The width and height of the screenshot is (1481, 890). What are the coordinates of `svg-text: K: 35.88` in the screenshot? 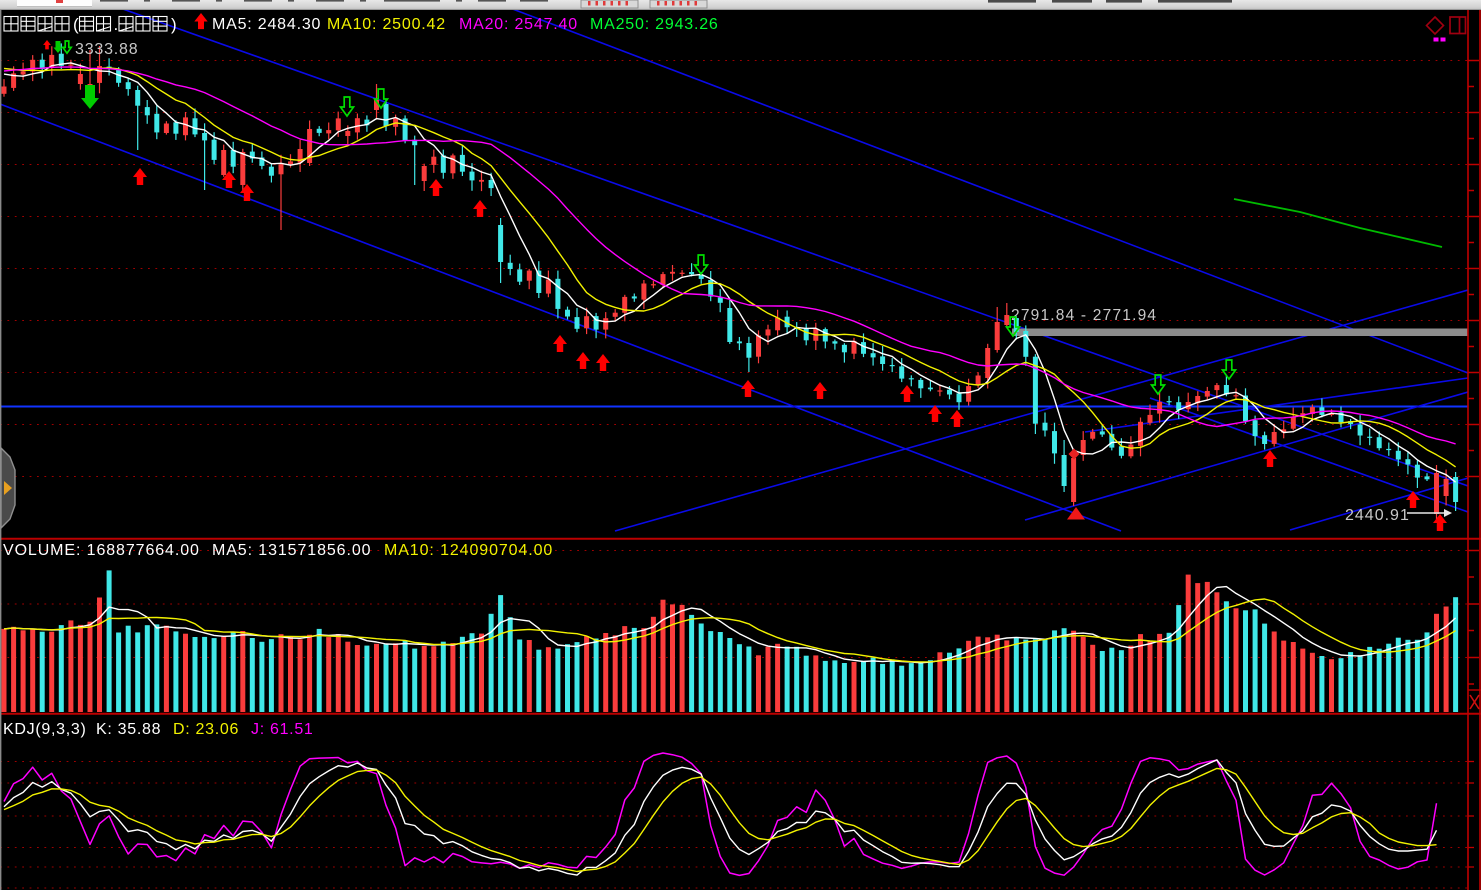 It's located at (128, 729).